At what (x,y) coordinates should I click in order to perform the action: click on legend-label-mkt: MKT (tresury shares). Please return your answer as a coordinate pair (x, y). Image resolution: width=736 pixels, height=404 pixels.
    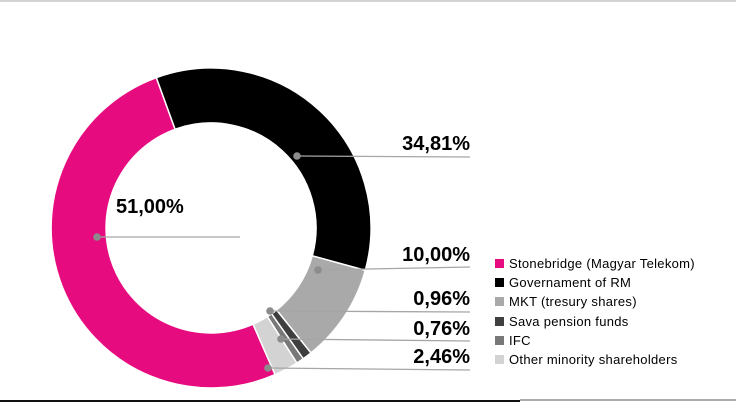
    Looking at the image, I should click on (573, 302).